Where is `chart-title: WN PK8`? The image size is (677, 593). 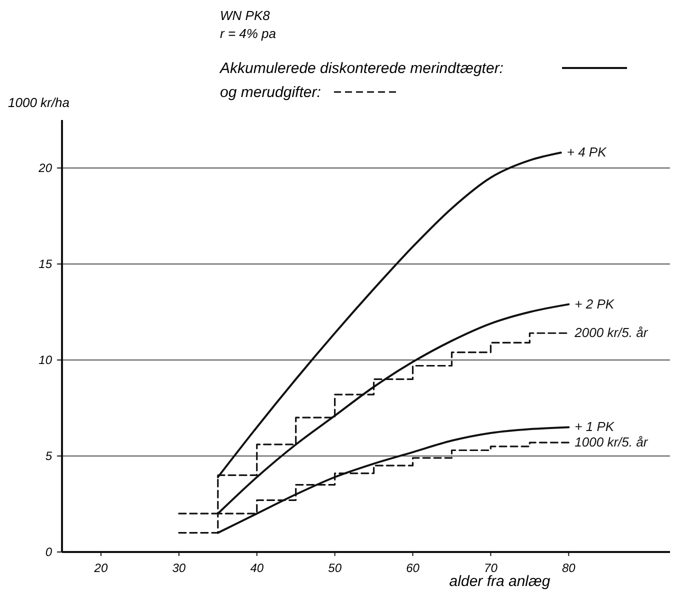 chart-title: WN PK8 is located at coordinates (245, 15).